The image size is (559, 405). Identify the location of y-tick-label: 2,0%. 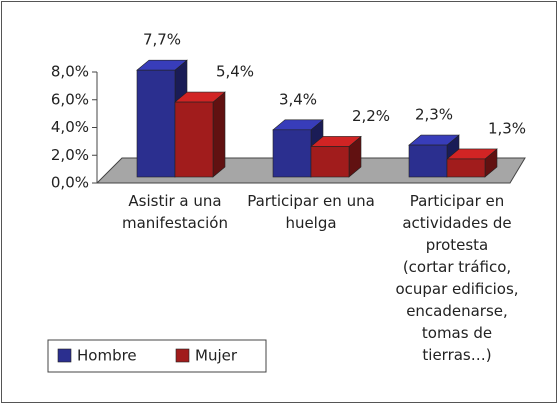
(70, 155).